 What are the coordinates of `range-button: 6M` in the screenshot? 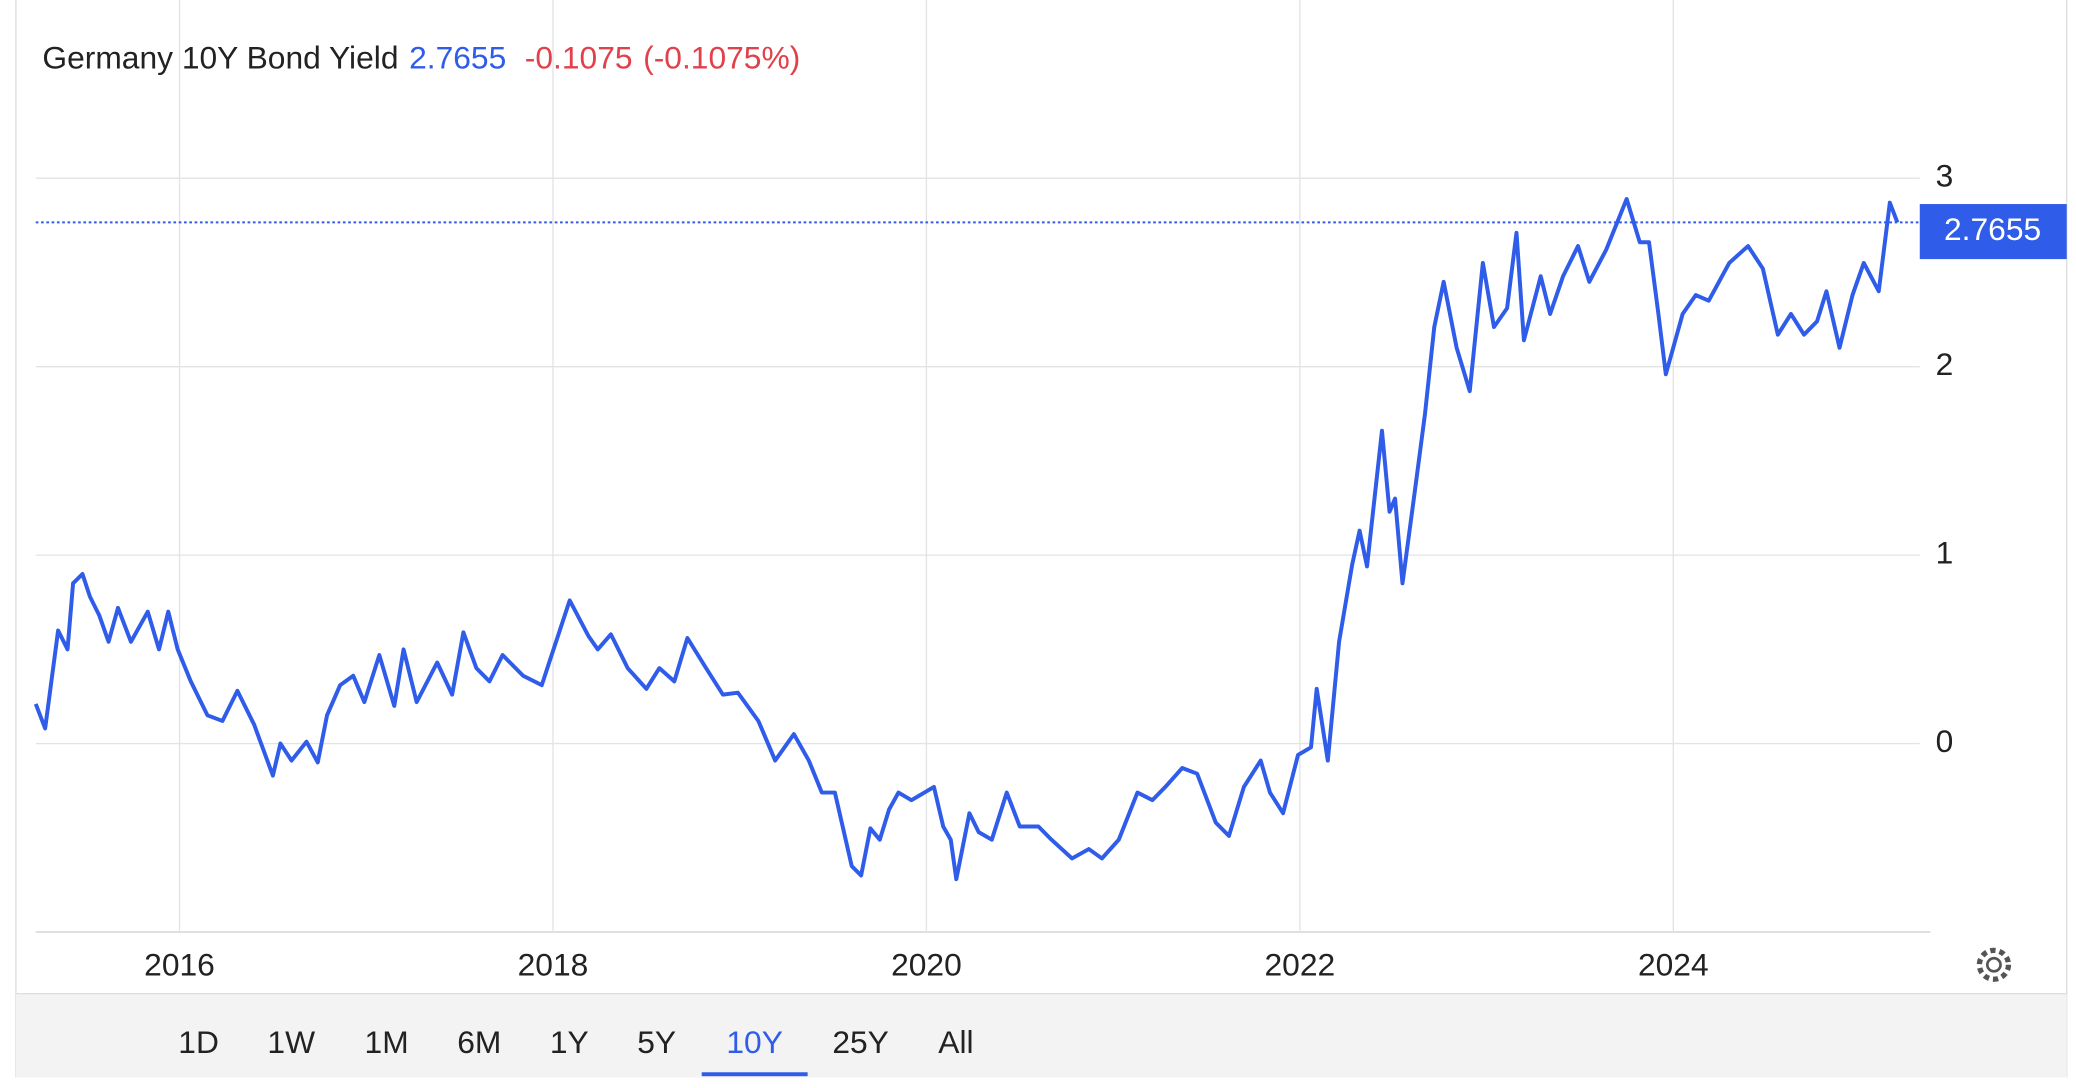 It's located at (479, 1042).